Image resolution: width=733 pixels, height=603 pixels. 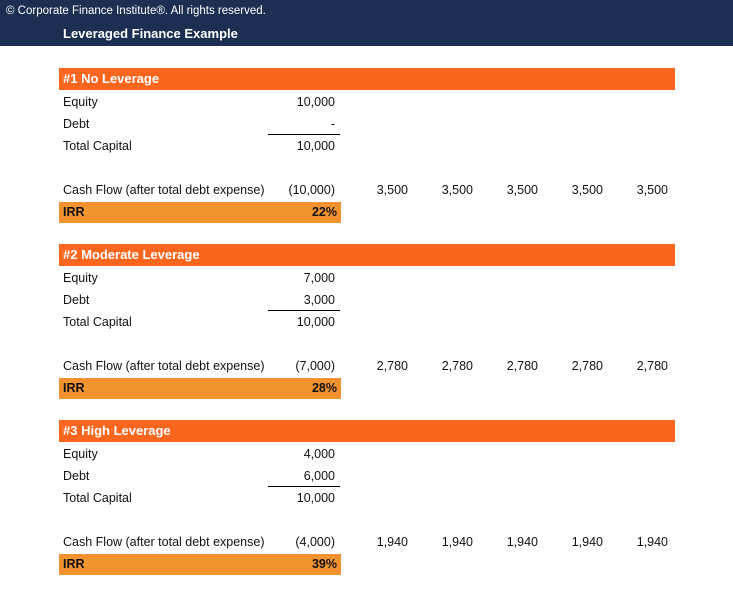 I want to click on cash-flow-year-1: 2,780, so click(x=392, y=366).